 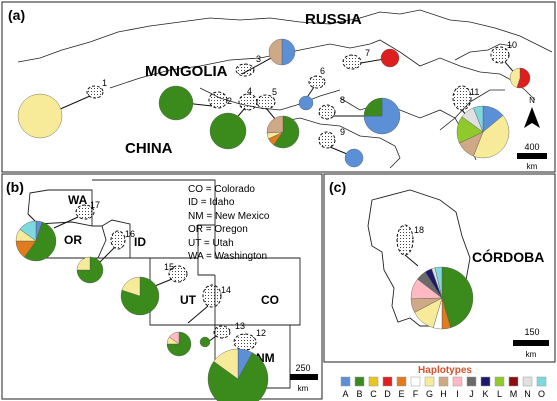 I want to click on swatch-label-m: M, so click(x=514, y=394).